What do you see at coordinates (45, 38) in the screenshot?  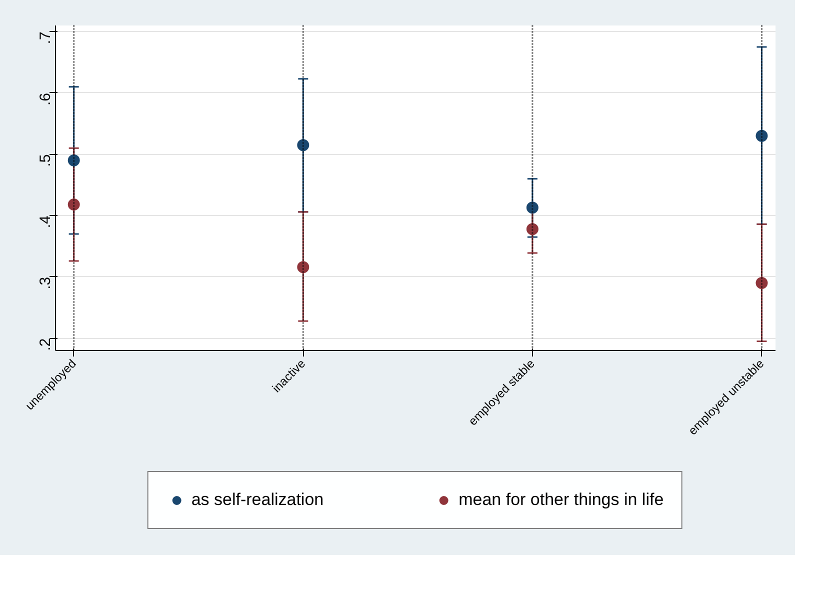 I see `y-tick-label: .7` at bounding box center [45, 38].